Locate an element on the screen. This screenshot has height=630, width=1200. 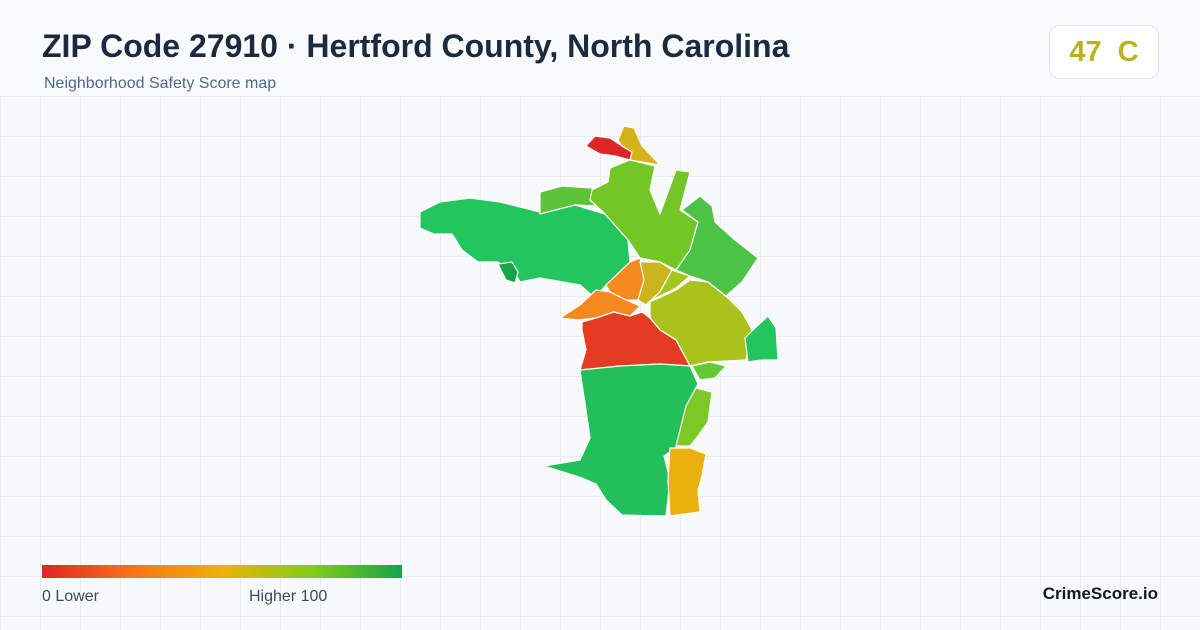
safety-score-grade: C is located at coordinates (1128, 51).